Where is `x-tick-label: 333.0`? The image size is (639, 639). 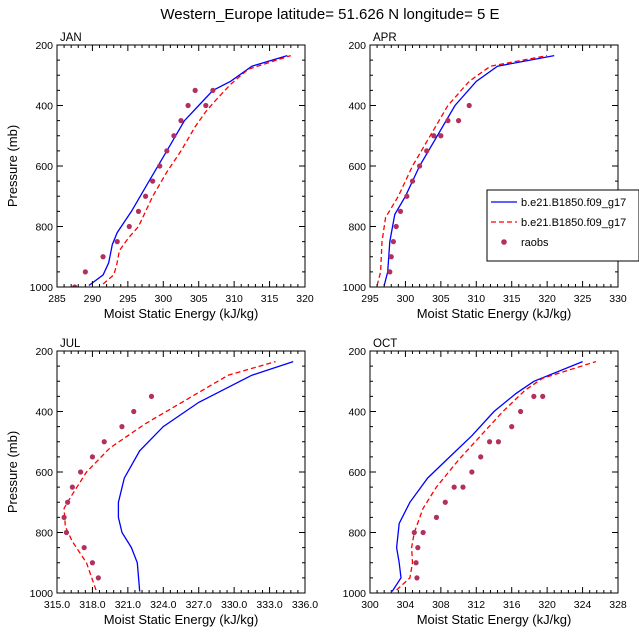 x-tick-label: 333.0 is located at coordinates (269, 605).